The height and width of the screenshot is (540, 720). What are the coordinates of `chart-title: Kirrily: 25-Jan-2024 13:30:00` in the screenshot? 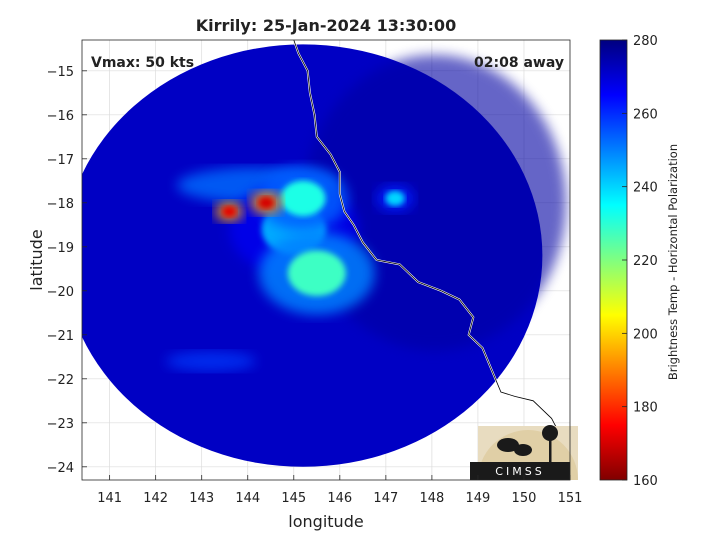 It's located at (326, 25).